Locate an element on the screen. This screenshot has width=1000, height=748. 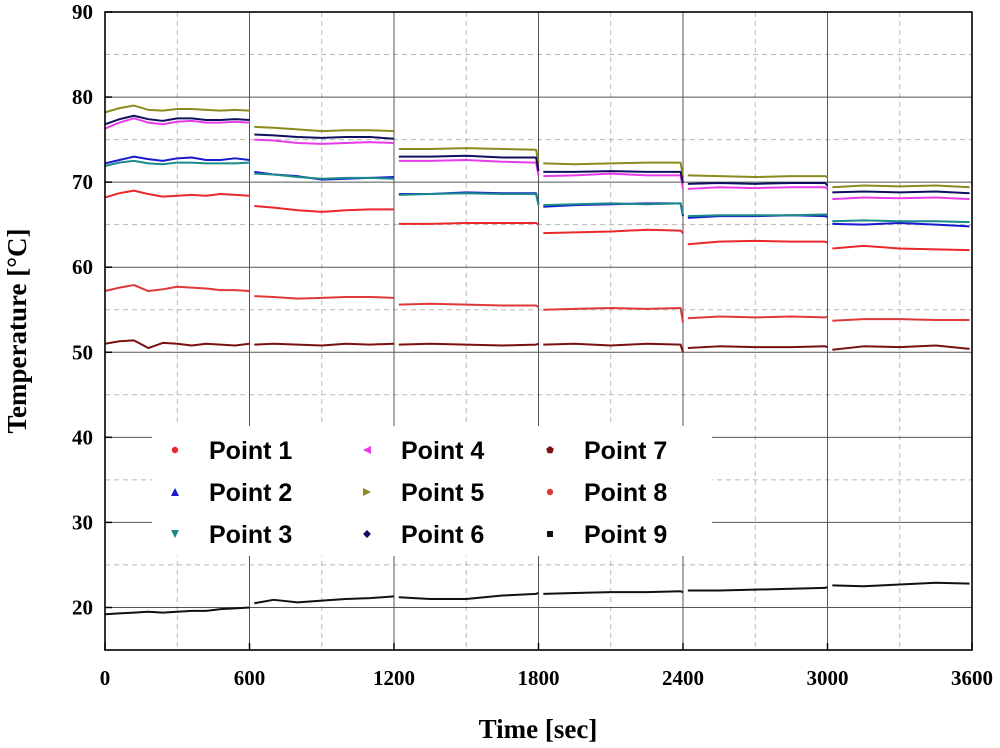
x-tick-label: 2400 is located at coordinates (683, 678).